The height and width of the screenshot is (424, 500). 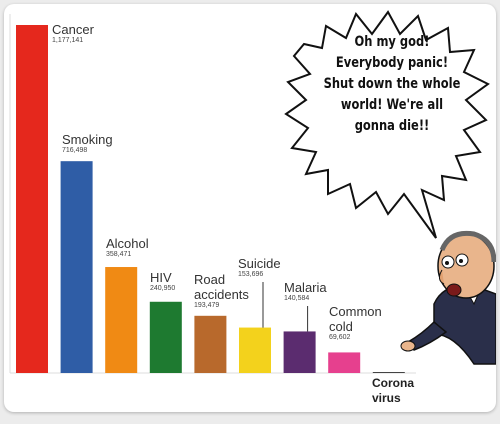 I want to click on category-label: Cancer, so click(x=73, y=29).